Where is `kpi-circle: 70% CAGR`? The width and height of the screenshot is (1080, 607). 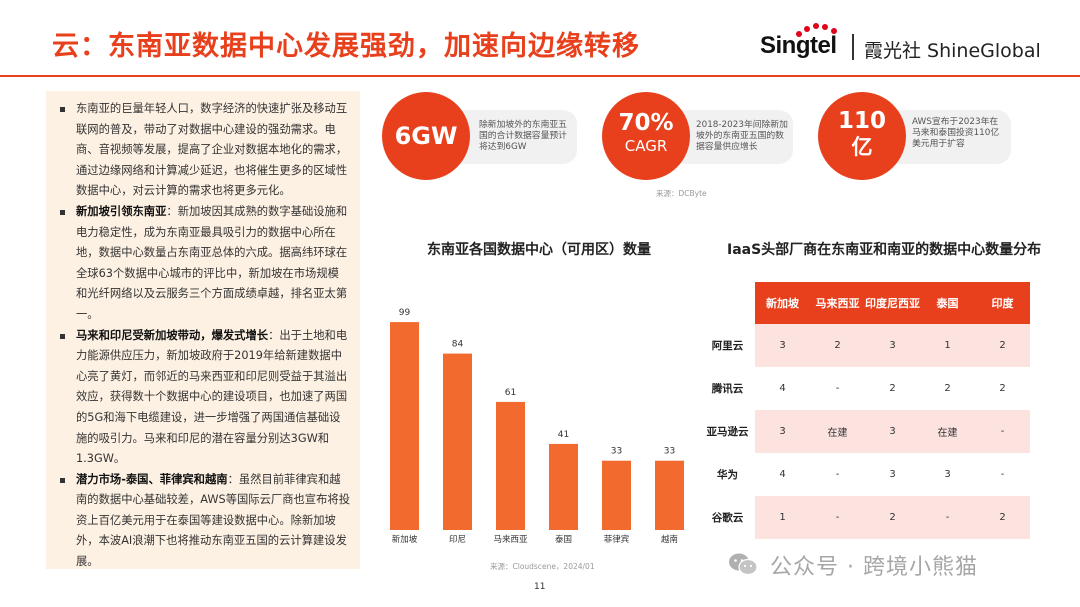
kpi-circle: 70% CAGR is located at coordinates (646, 136).